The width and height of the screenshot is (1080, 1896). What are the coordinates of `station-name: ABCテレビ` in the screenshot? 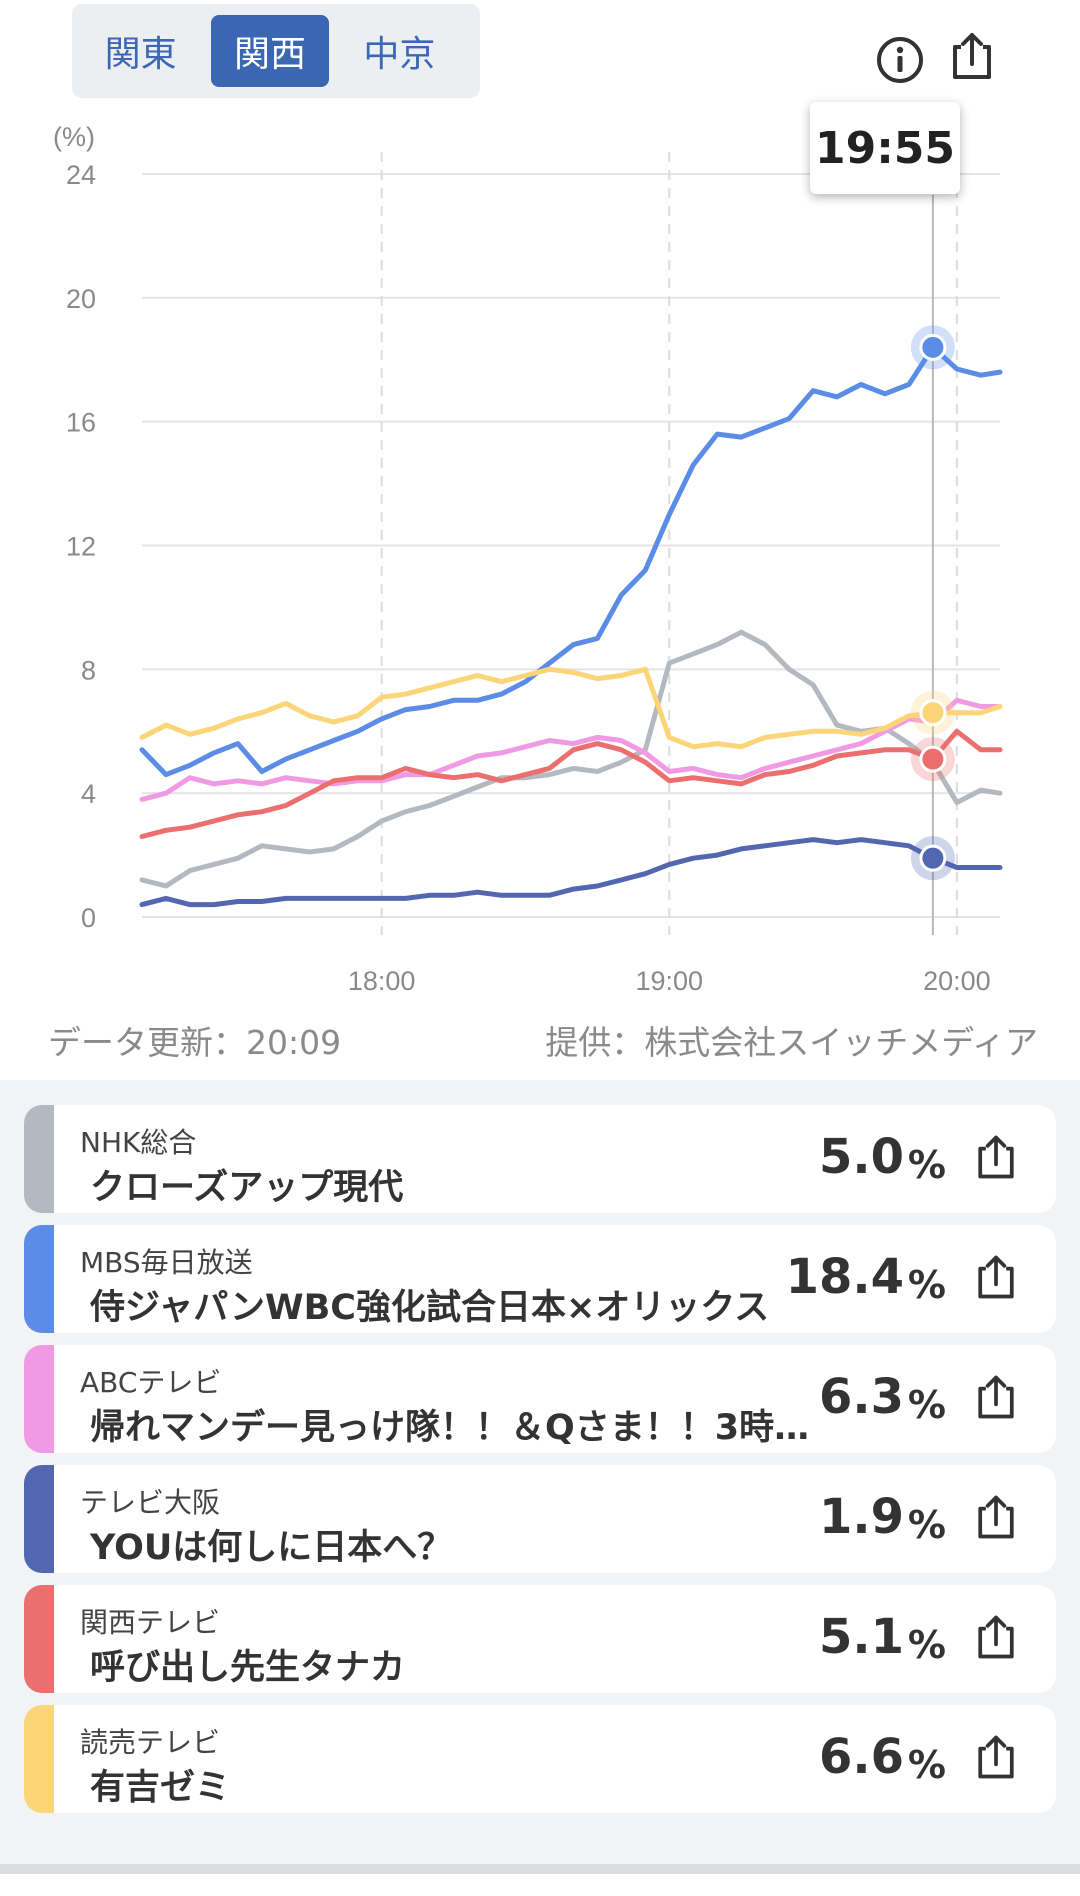 It's located at (151, 1382).